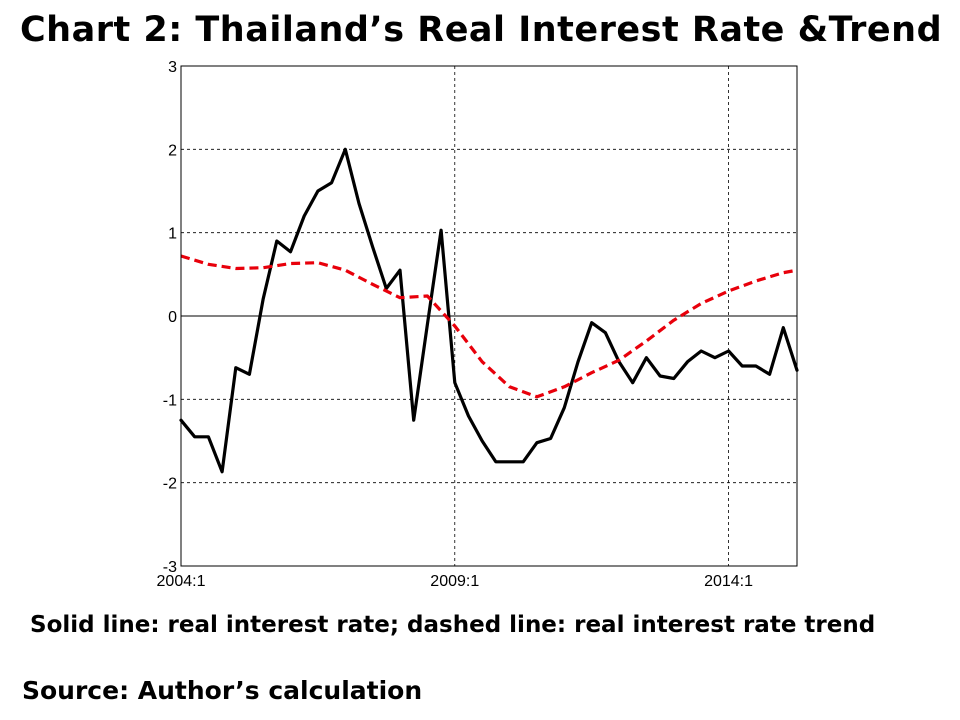 The height and width of the screenshot is (720, 960). What do you see at coordinates (172, 150) in the screenshot?
I see `y-tick-label: 2` at bounding box center [172, 150].